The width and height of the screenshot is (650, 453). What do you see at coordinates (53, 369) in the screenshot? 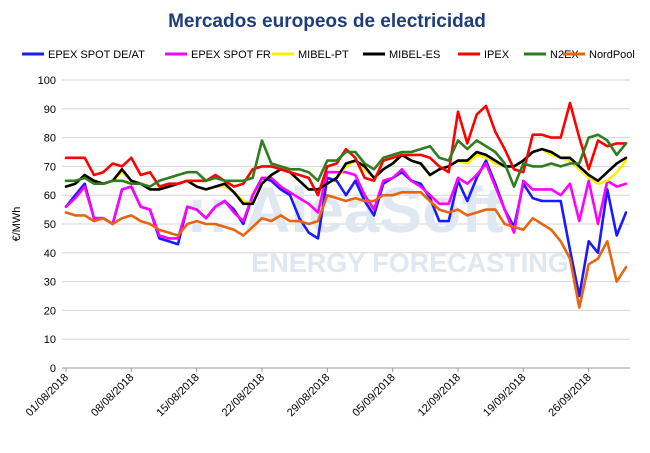
I see `y-tick-label: 0` at bounding box center [53, 369].